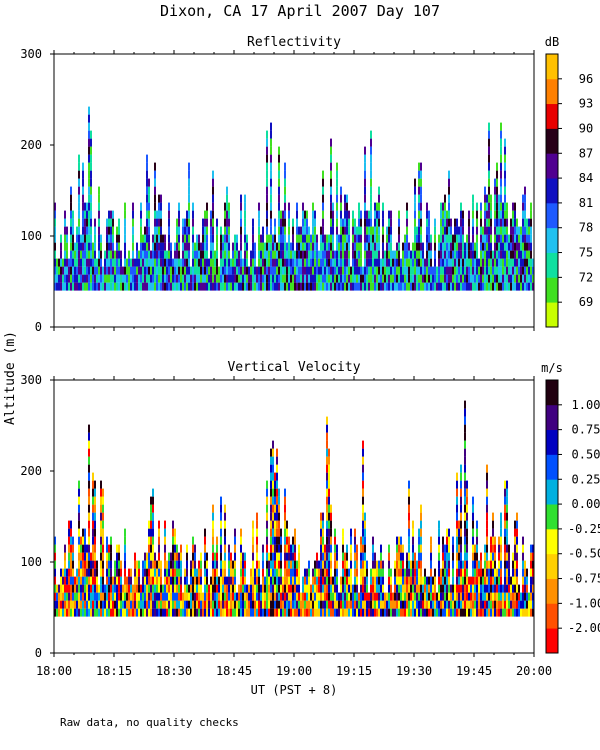 The width and height of the screenshot is (600, 750). What do you see at coordinates (505, 150) in the screenshot?
I see `reflectivity-cell-2051` at bounding box center [505, 150].